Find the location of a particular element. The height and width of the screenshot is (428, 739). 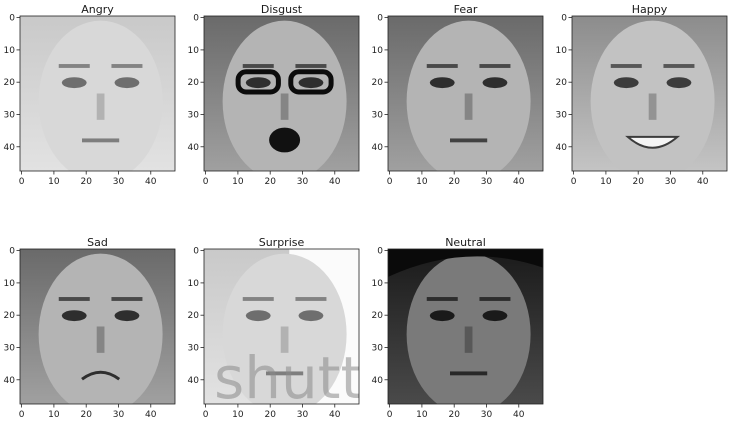

panel-sad: Sad 0 10 20 30 40 0 10 20 30 40 is located at coordinates (90, 328).